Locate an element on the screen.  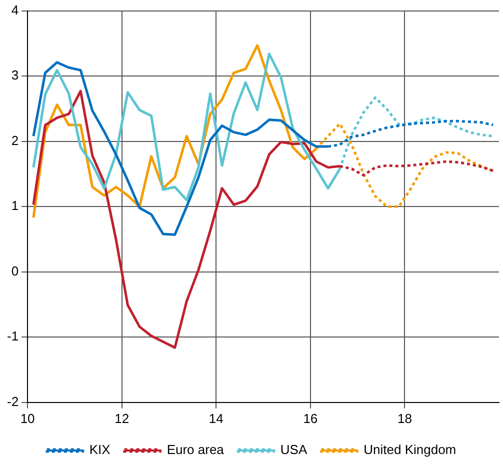
legend-label: USA is located at coordinates (294, 450).